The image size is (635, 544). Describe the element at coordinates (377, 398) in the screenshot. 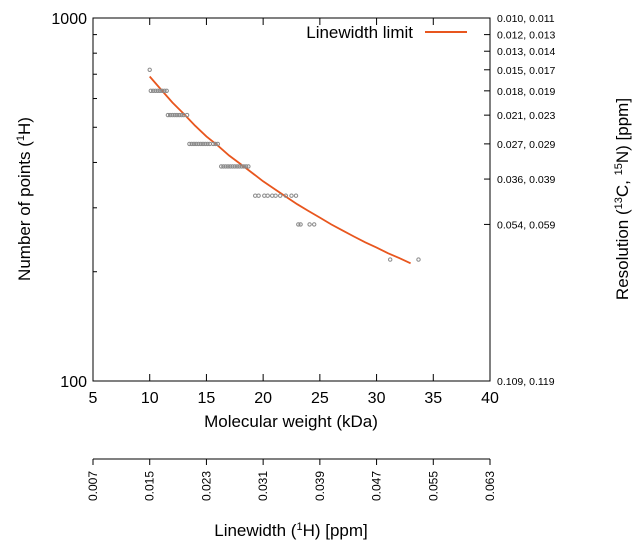

I see `x-tick-label: 30` at that location.